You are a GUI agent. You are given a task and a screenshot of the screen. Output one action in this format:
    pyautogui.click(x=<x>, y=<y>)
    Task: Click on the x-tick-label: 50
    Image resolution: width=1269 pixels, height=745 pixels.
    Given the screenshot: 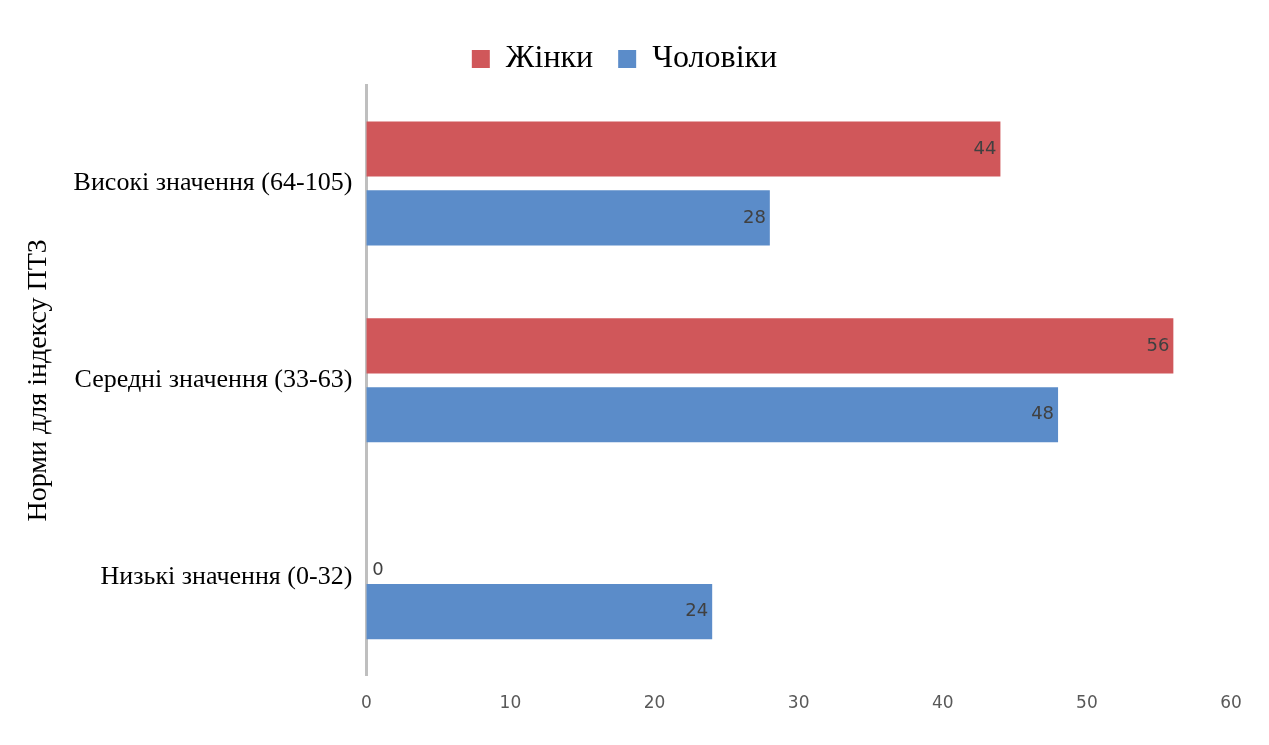 What is the action you would take?
    pyautogui.click(x=1087, y=702)
    